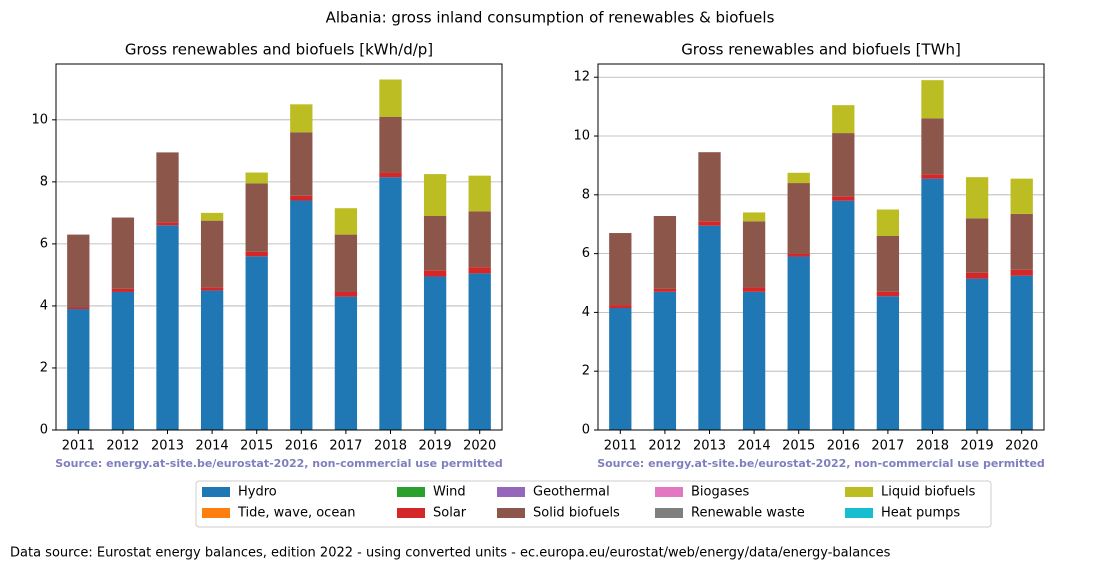  Describe the element at coordinates (450, 513) in the screenshot. I see `legend-label: Solar` at that location.